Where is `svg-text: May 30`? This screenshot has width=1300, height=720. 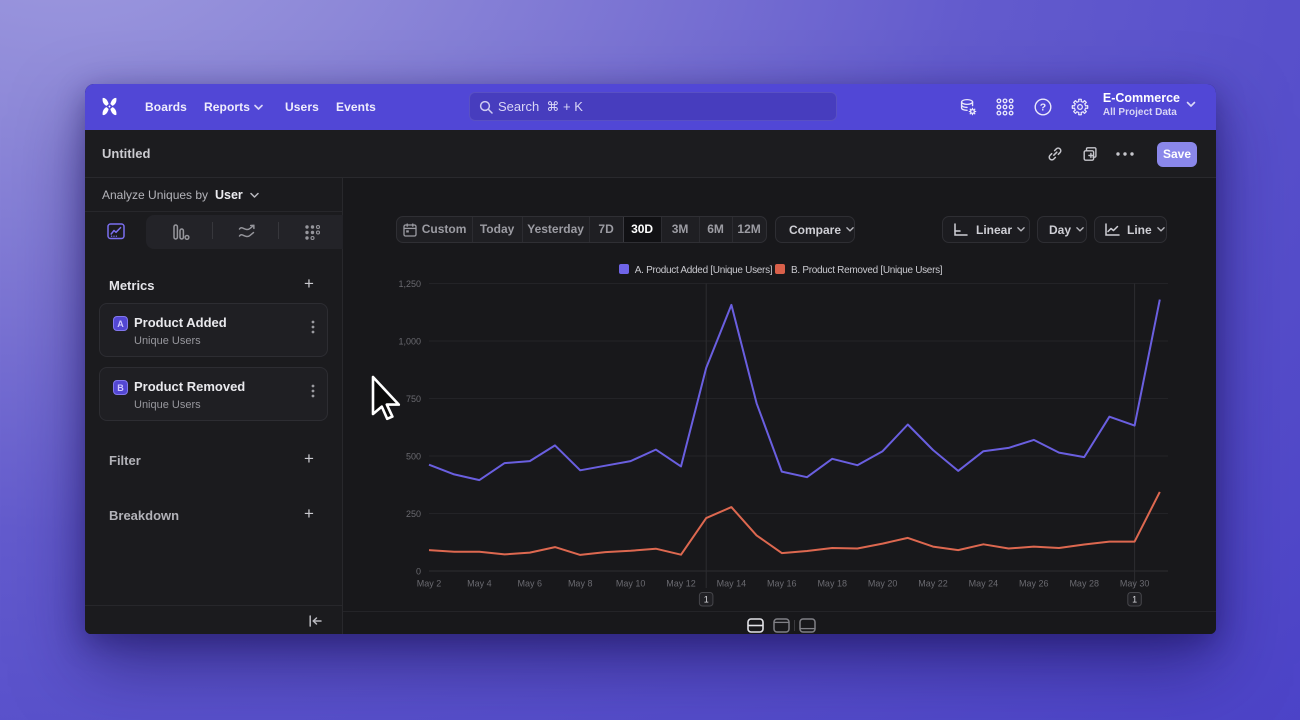
svg-text: May 30 is located at coordinates (1135, 584).